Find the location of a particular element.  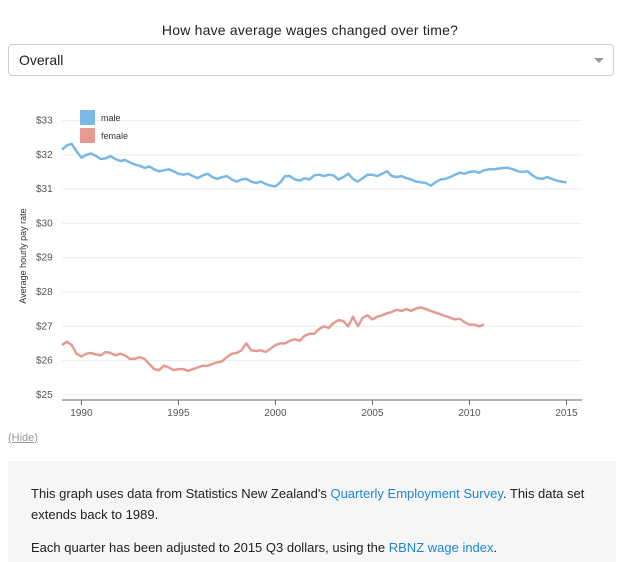

x-tick-label: 2000 is located at coordinates (275, 413).